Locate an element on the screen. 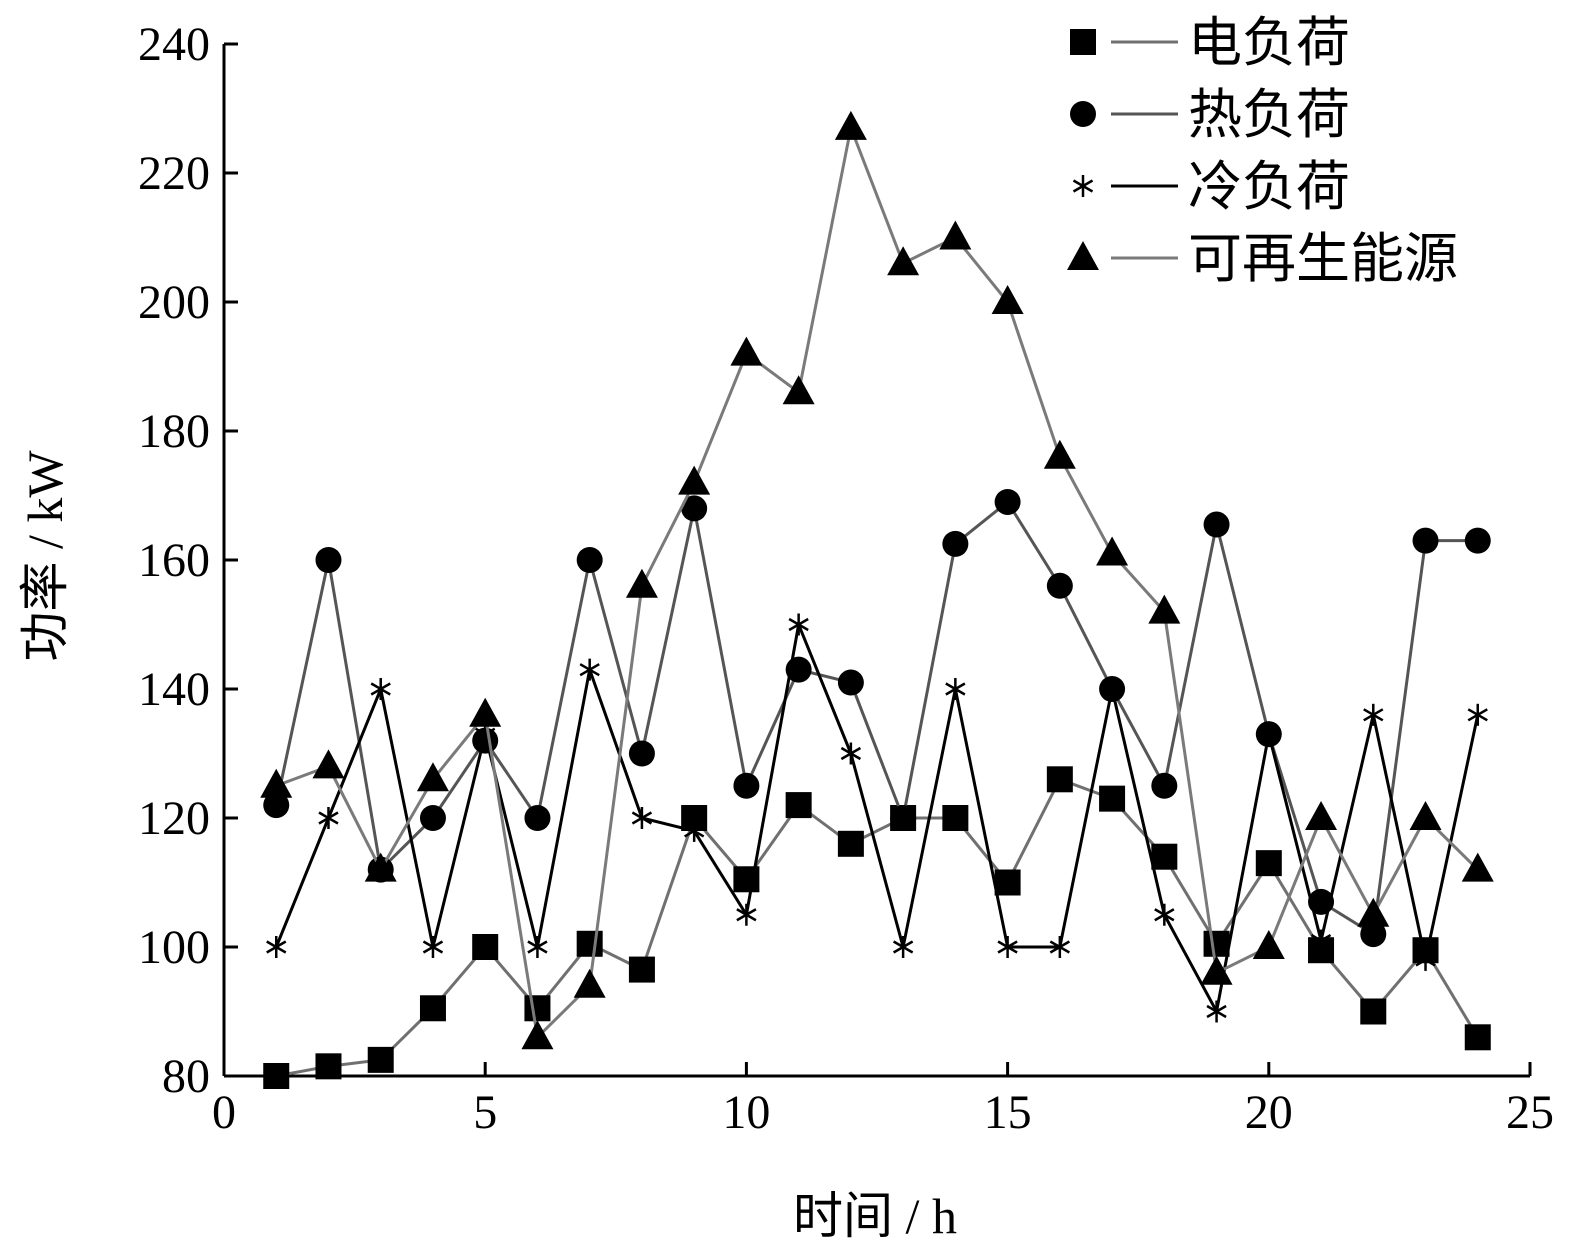 This screenshot has width=1581, height=1260. x-tick-label: 20 is located at coordinates (1269, 1112).